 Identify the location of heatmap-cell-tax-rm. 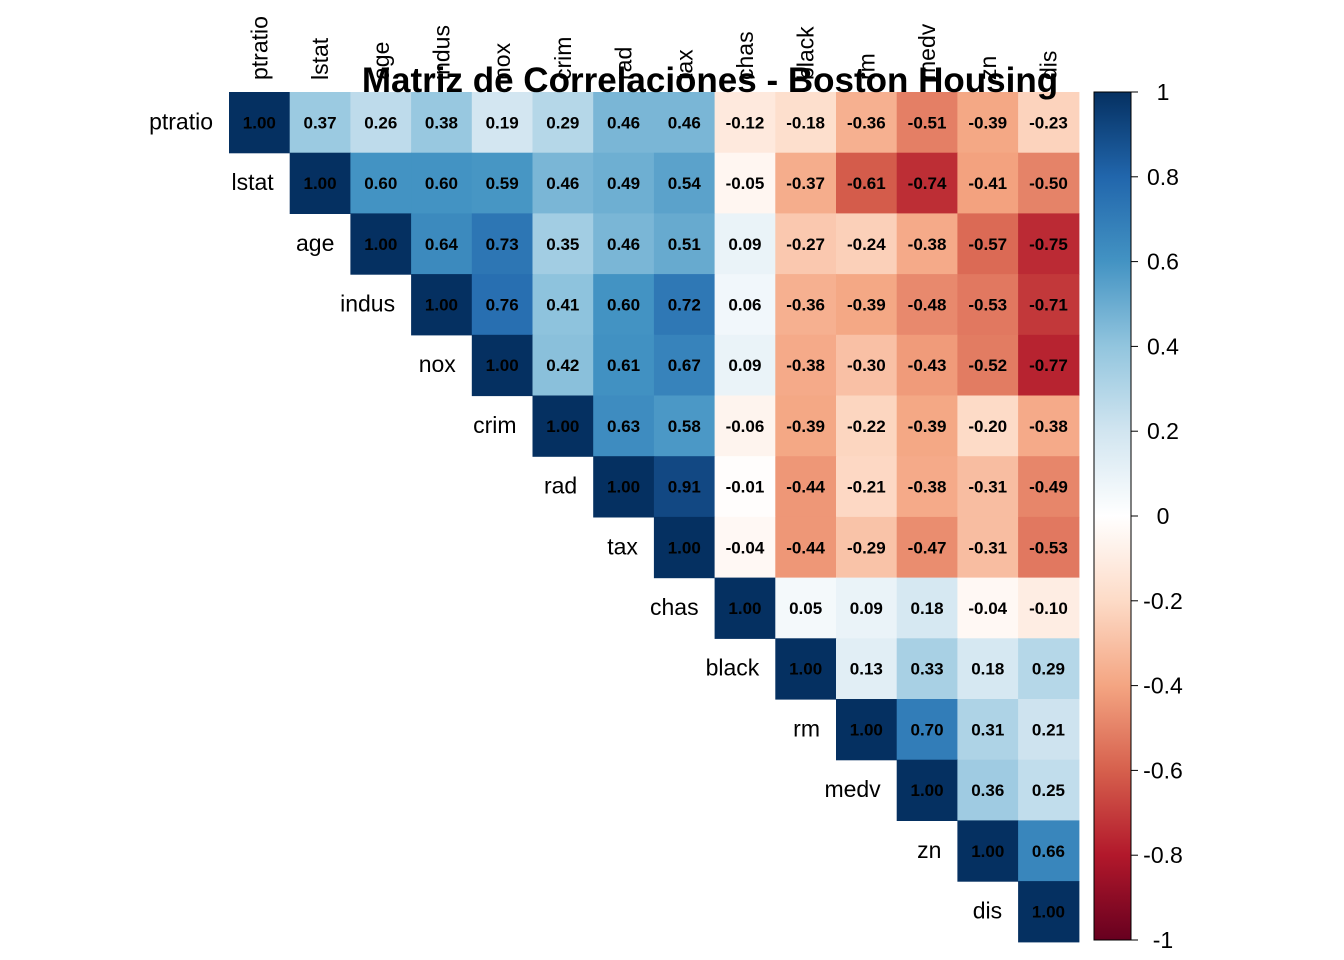
(867, 547).